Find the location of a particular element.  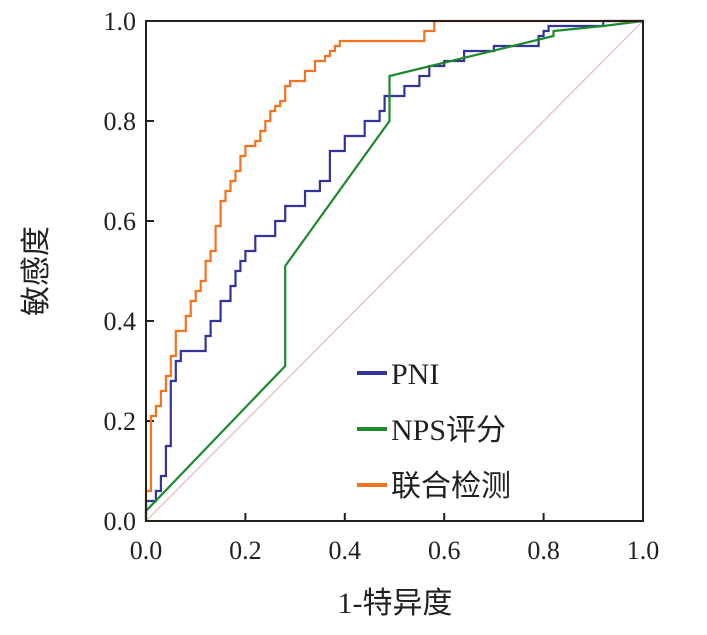

legend-label-combined: 联合检测 is located at coordinates (451, 486).